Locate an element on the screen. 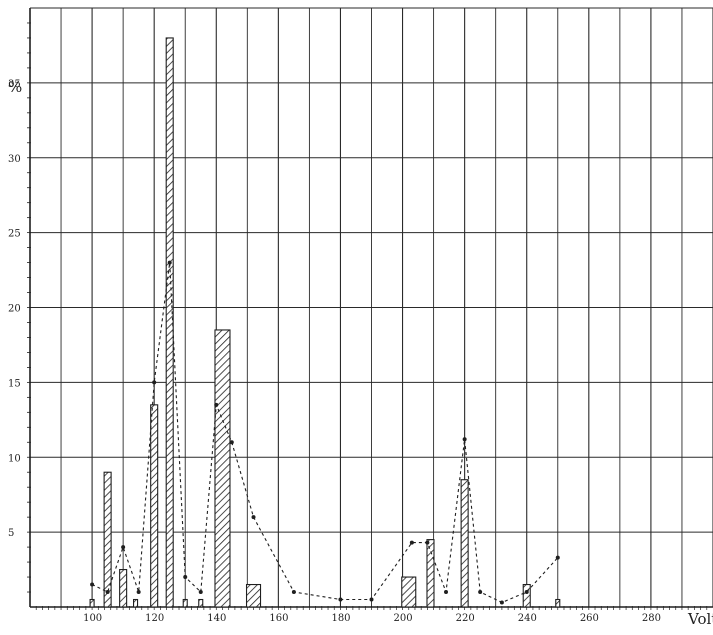 This screenshot has width=713, height=635. x-tick-label: 180 is located at coordinates (340, 618).